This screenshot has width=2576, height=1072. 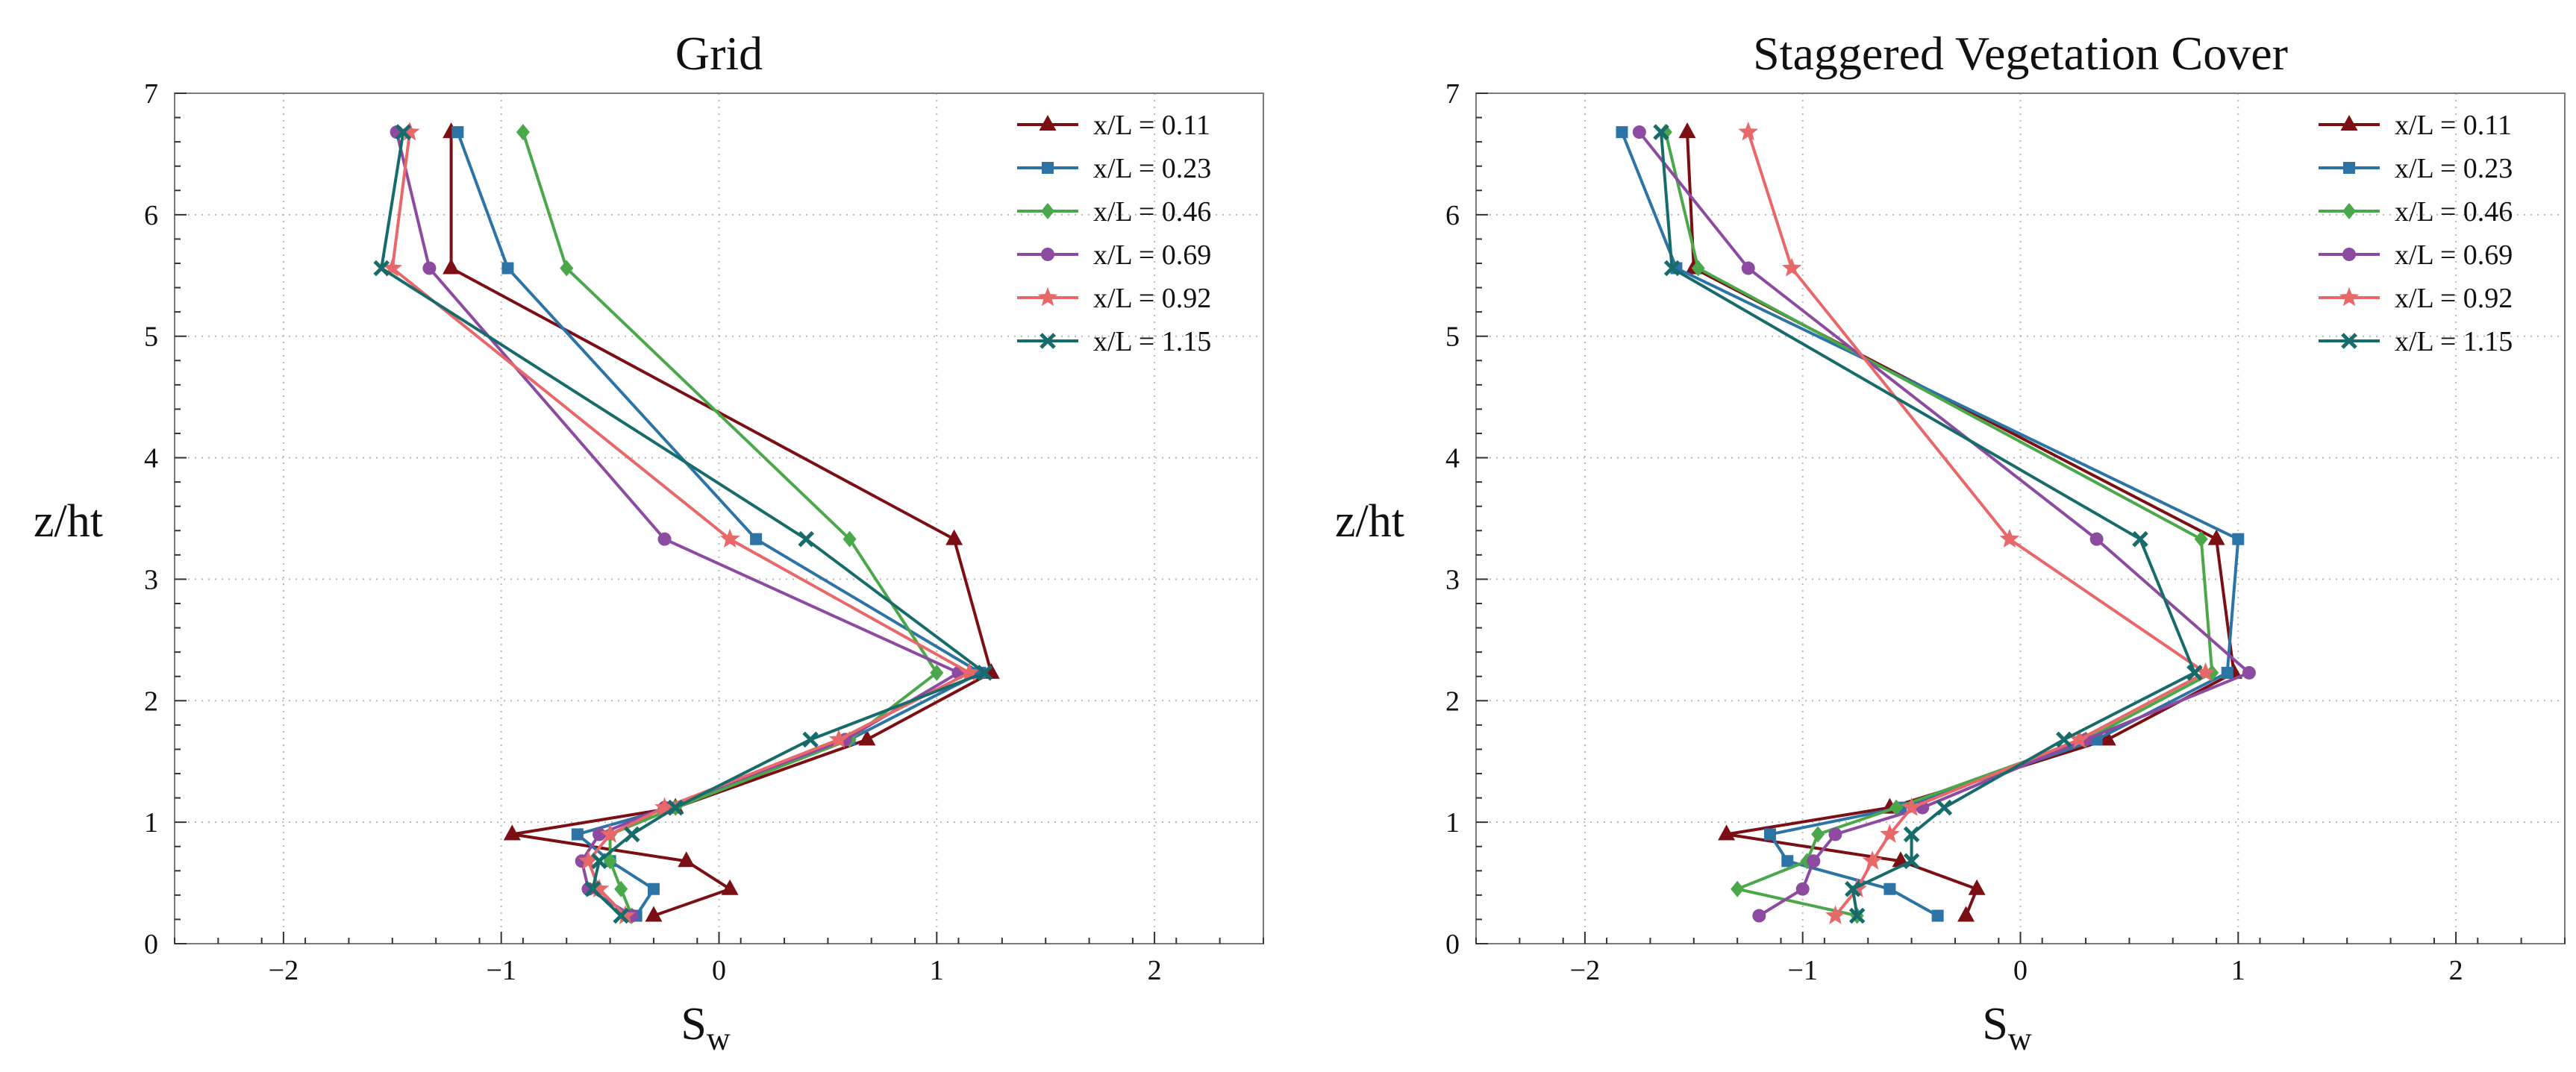 I want to click on legend-item: x/L = 0.92, so click(x=1114, y=298).